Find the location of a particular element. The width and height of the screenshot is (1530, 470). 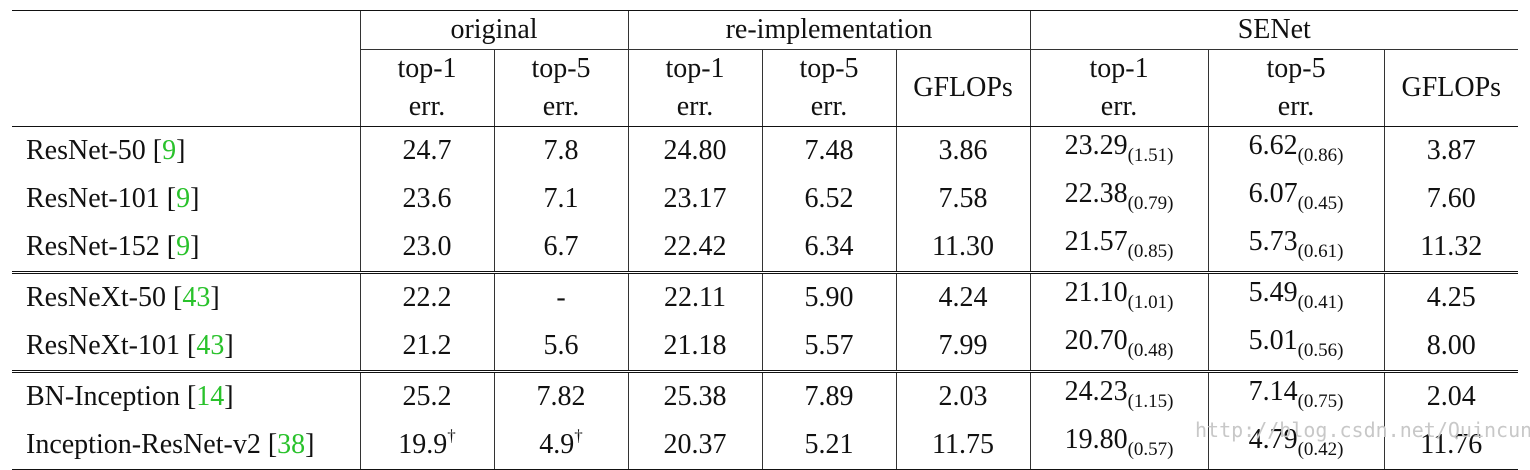

dagger-mark: † is located at coordinates (578, 435).